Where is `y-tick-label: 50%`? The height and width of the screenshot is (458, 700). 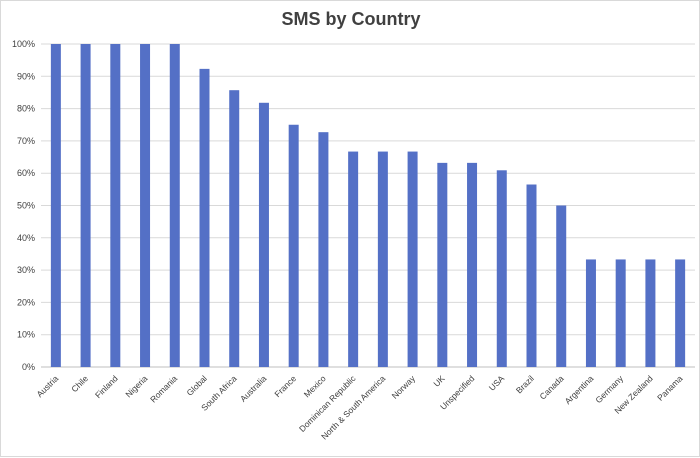 y-tick-label: 50% is located at coordinates (26, 206).